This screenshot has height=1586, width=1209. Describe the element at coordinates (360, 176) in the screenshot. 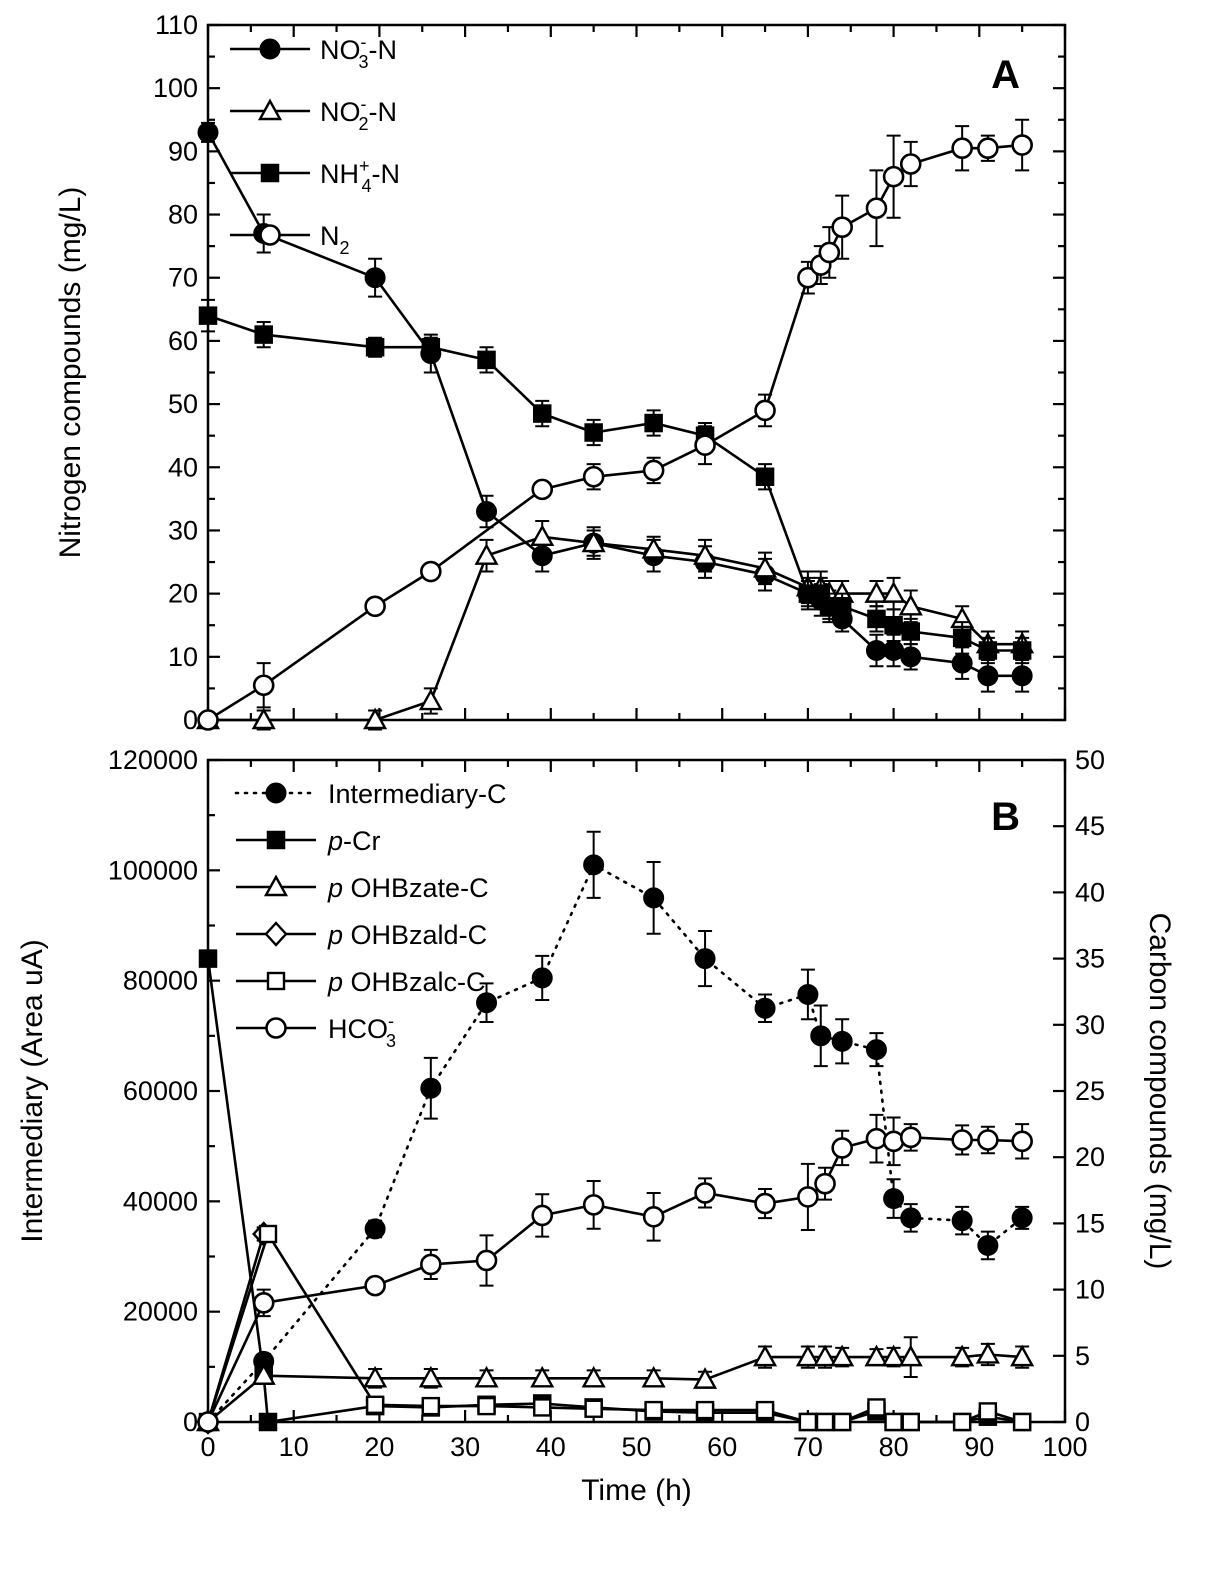

I see `legend-label: NH+ 4-N` at that location.